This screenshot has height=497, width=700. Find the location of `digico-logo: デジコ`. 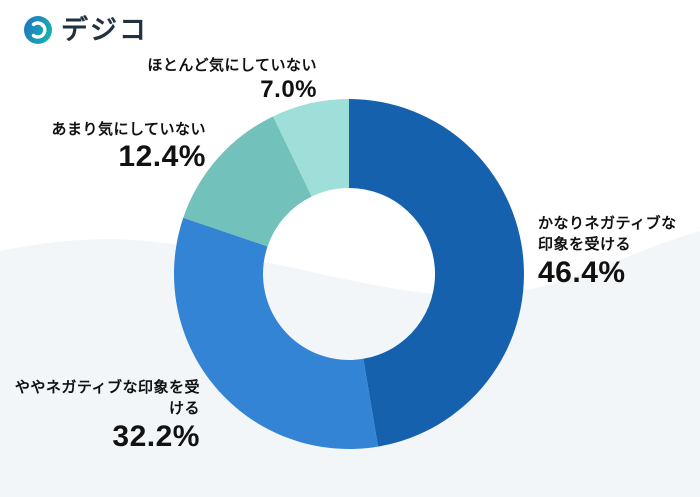

digico-logo: デジコ is located at coordinates (85, 30).